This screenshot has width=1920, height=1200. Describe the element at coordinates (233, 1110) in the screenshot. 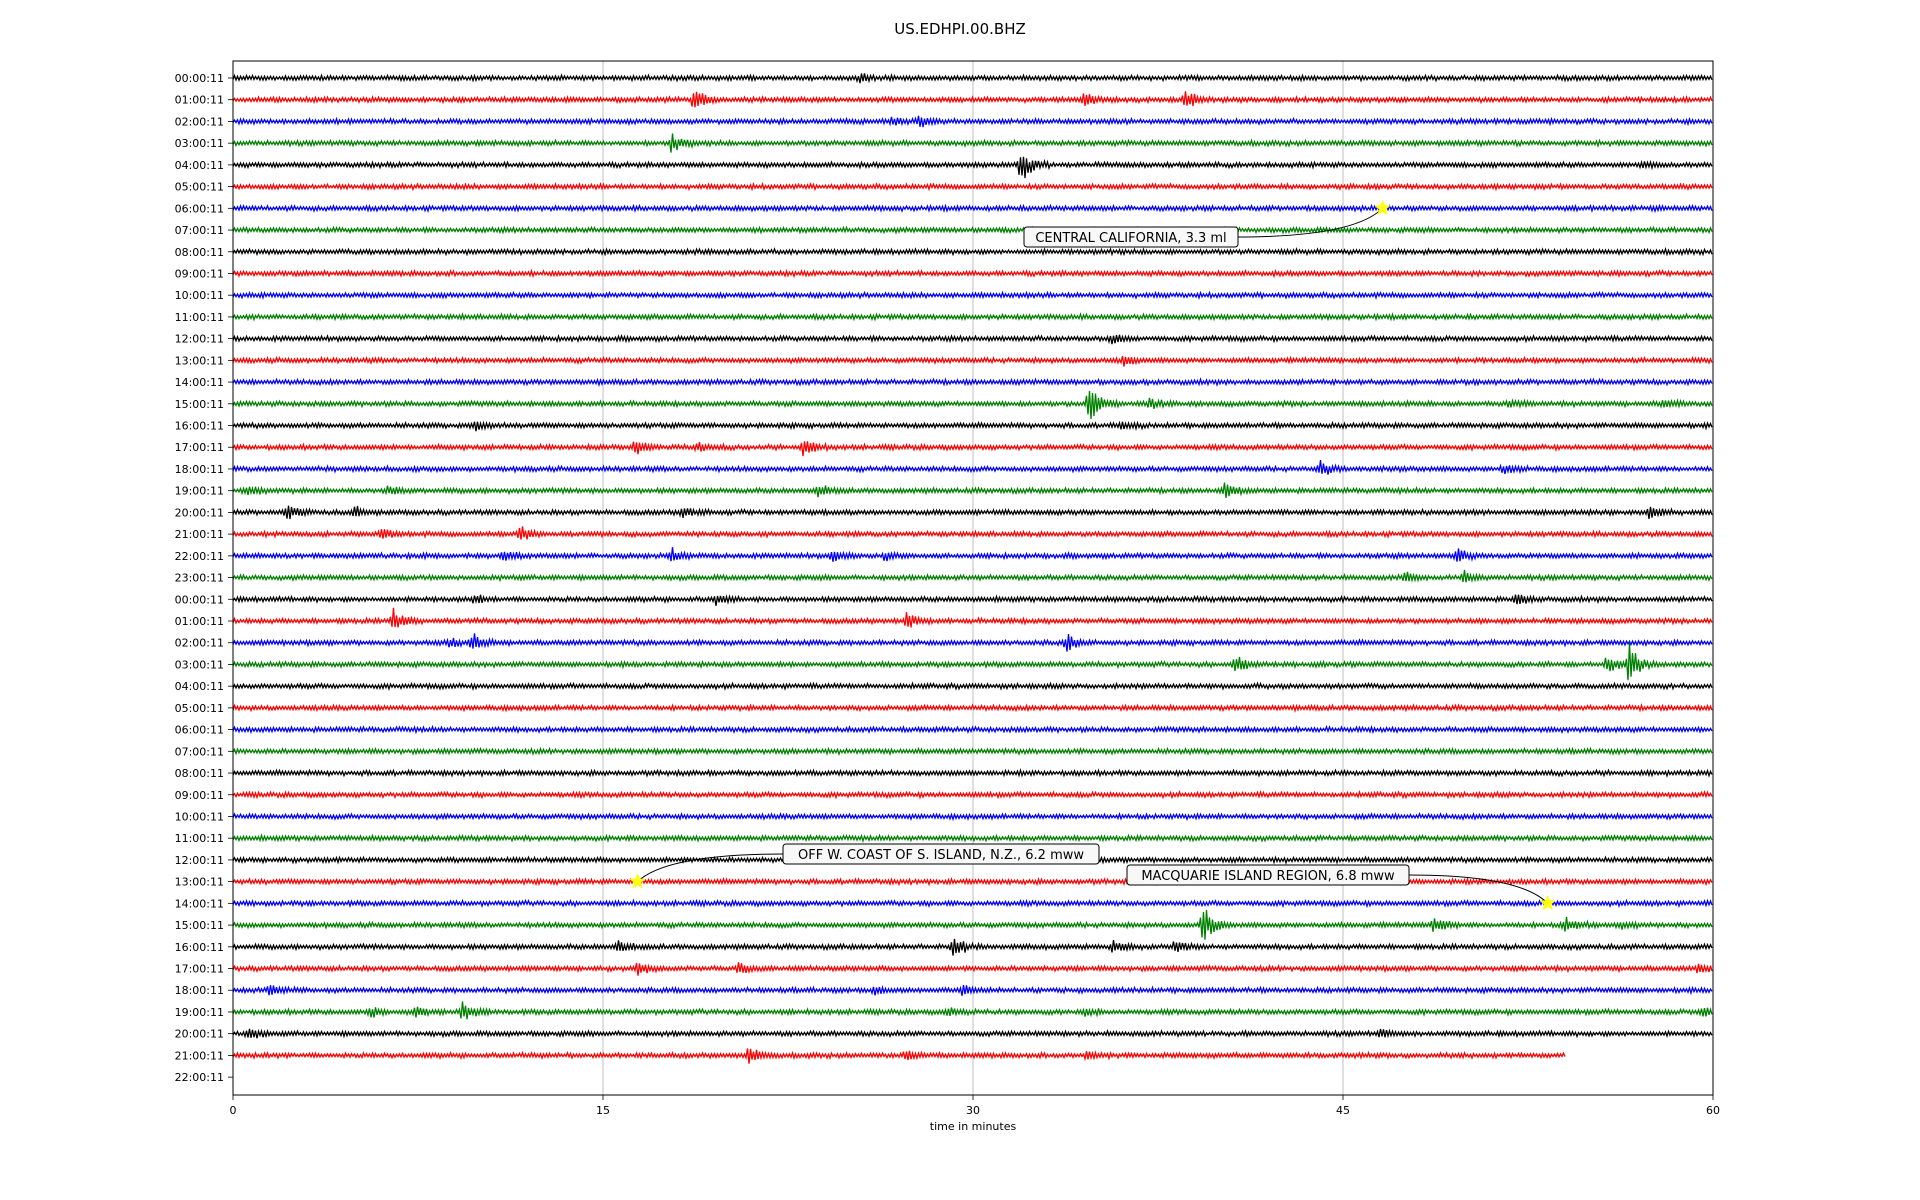

I see `x-tick-label: 0` at that location.